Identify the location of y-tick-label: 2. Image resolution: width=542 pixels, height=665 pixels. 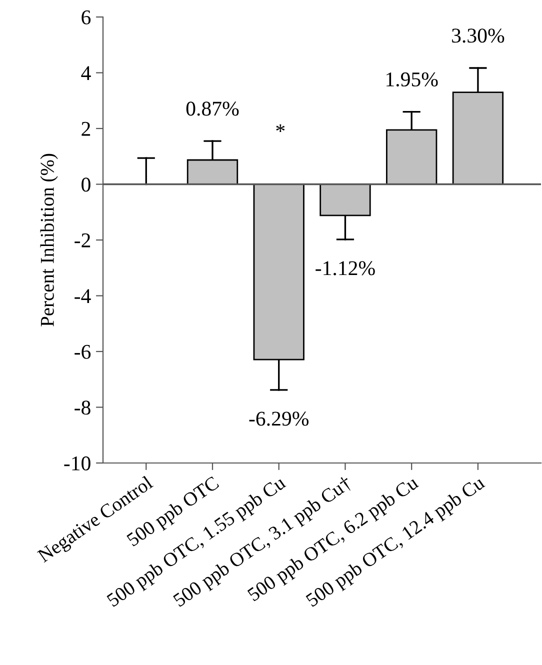
(86, 129).